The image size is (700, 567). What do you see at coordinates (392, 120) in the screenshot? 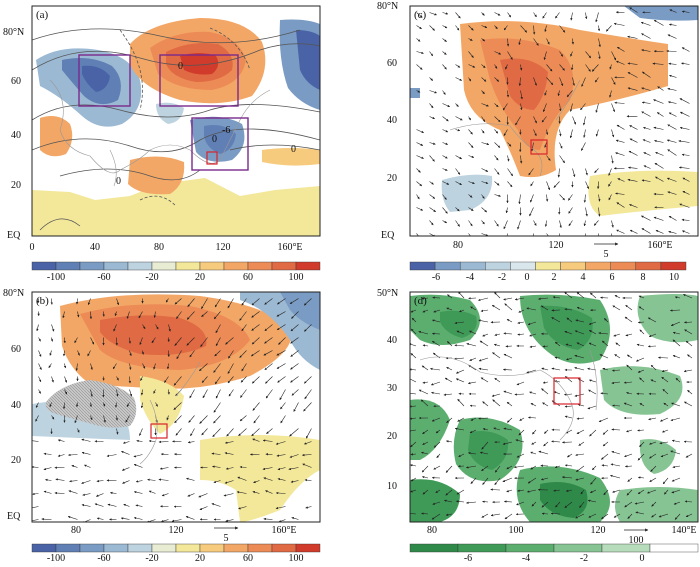
I see `y-tick: 40` at bounding box center [392, 120].